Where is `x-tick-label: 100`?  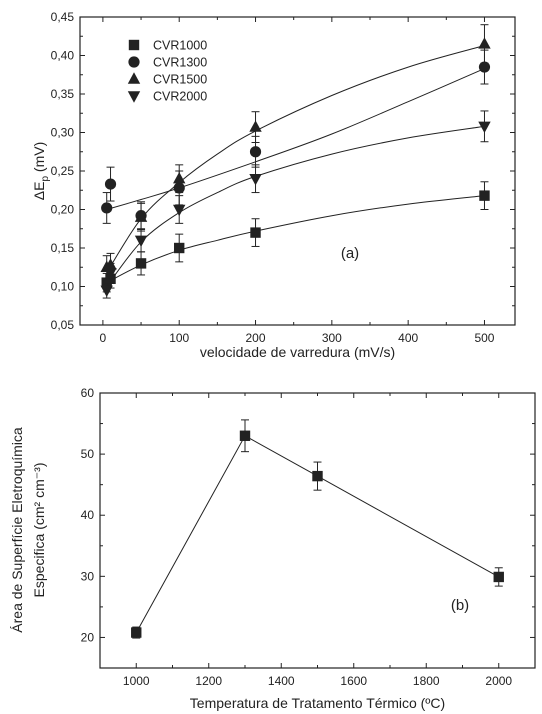 x-tick-label: 100 is located at coordinates (179, 338).